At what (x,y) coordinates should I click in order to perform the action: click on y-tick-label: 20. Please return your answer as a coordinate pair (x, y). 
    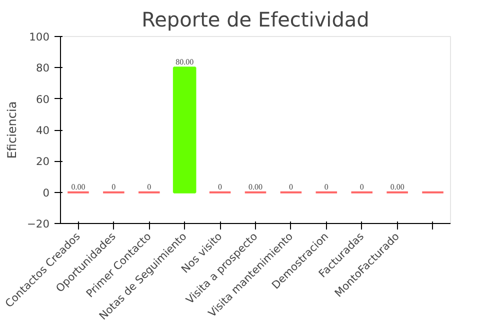
    Looking at the image, I should click on (43, 161).